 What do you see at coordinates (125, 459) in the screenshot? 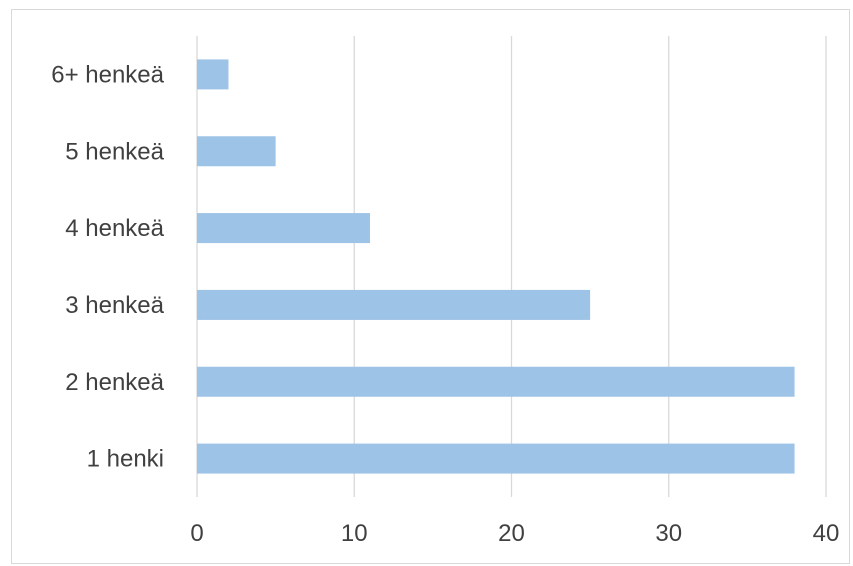
I see `category-label: 1 henki` at bounding box center [125, 459].